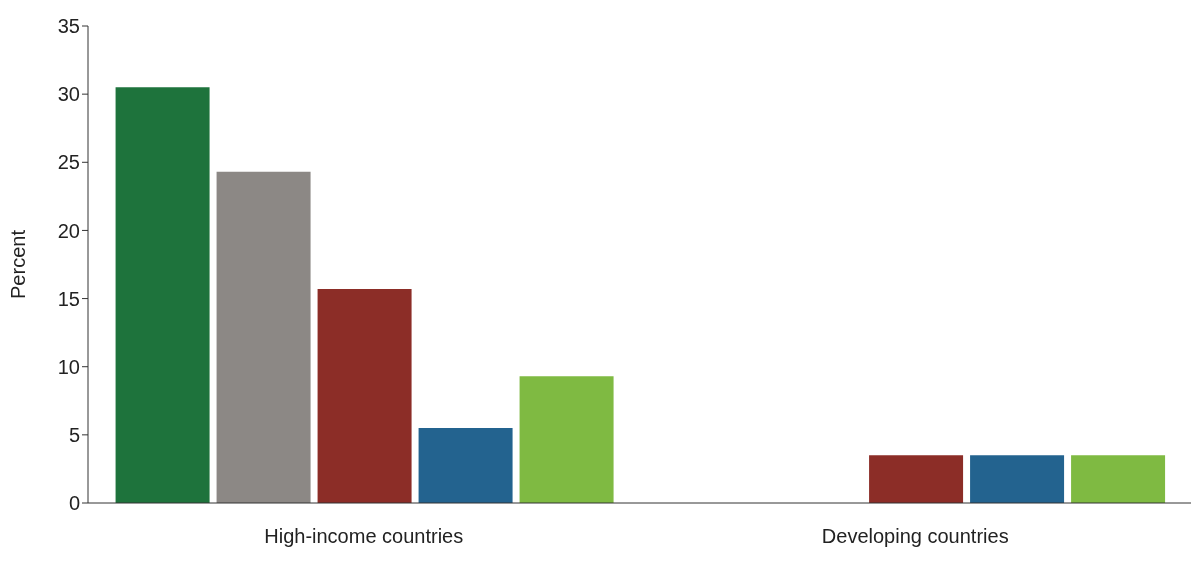  Describe the element at coordinates (68, 162) in the screenshot. I see `y-tick-label: 25` at that location.